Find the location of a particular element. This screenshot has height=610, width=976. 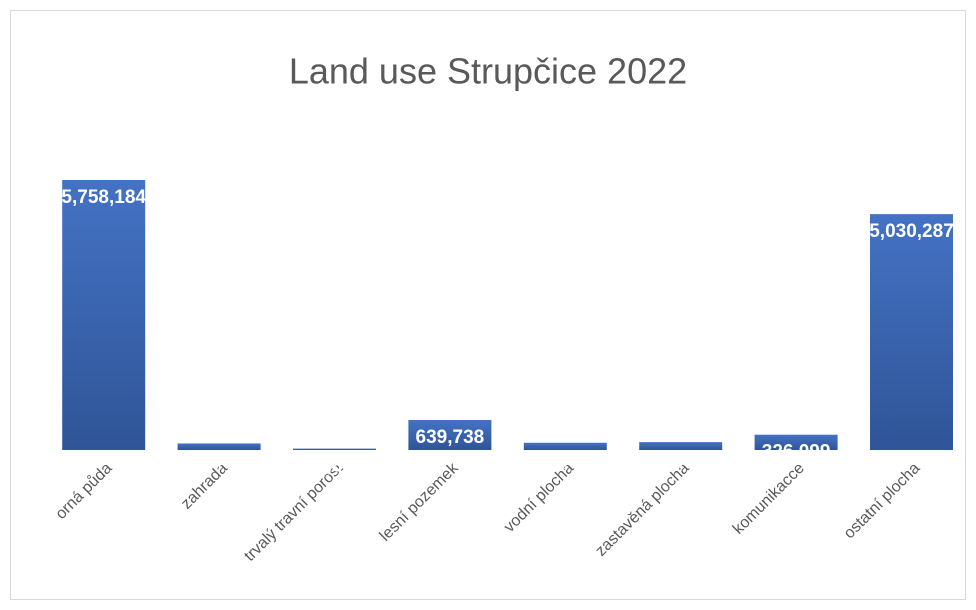

chart-title: Land use Strupčice 2022 is located at coordinates (488, 71).